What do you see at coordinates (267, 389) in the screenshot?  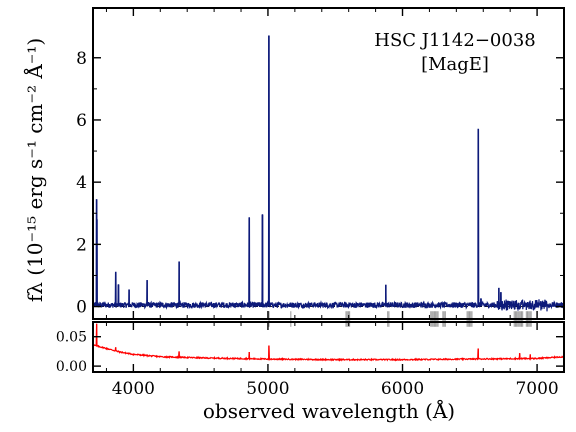 I see `x-tick-label: 5000` at bounding box center [267, 389].